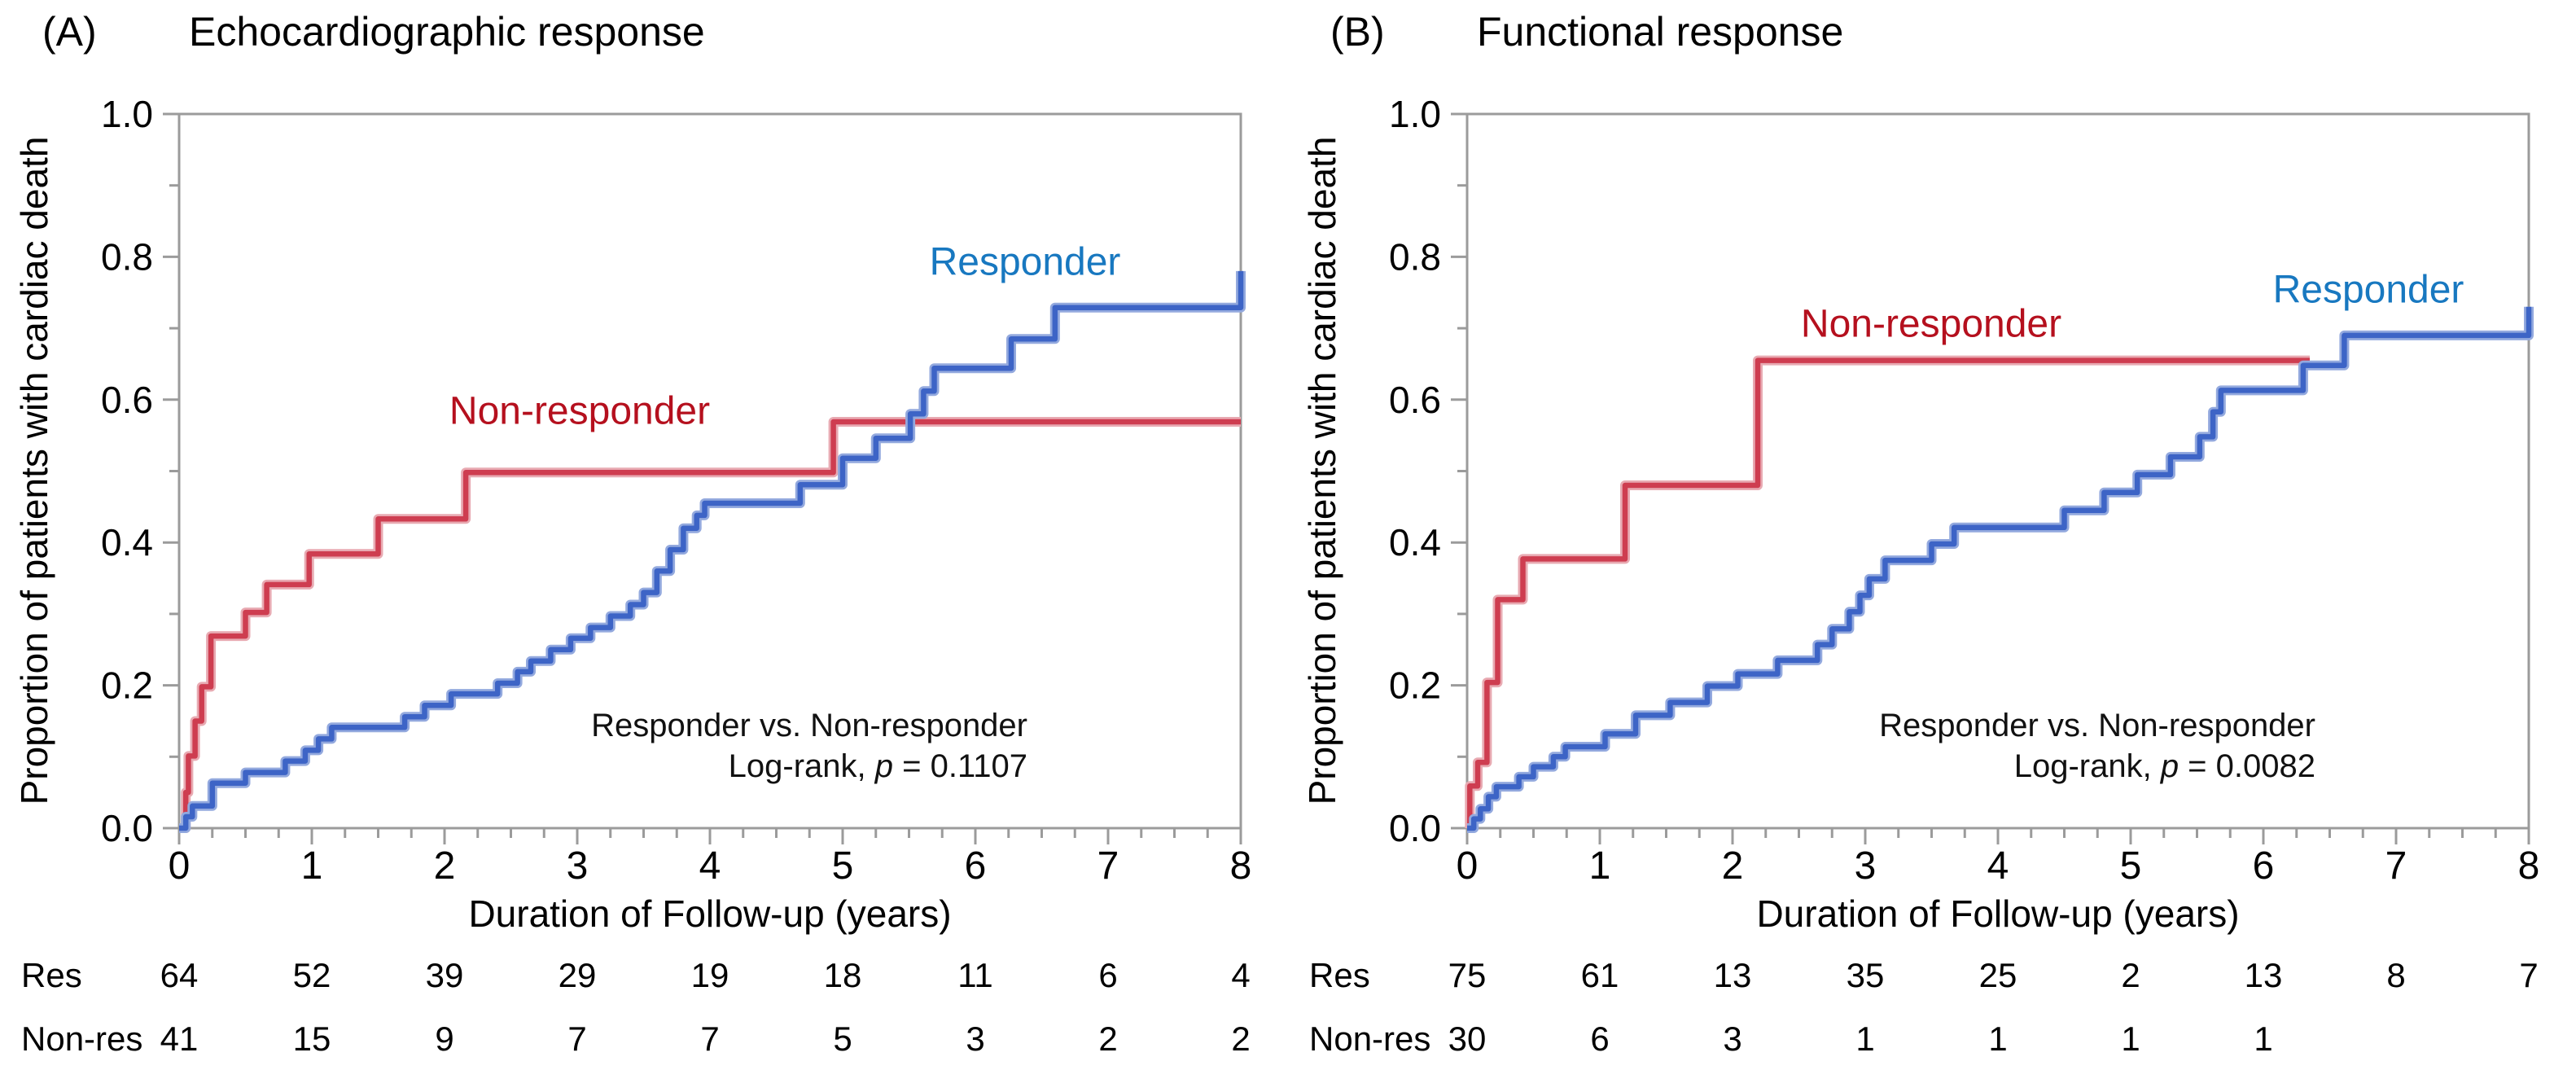 The image size is (2576, 1070). I want to click on risk-count: 15, so click(311, 1039).